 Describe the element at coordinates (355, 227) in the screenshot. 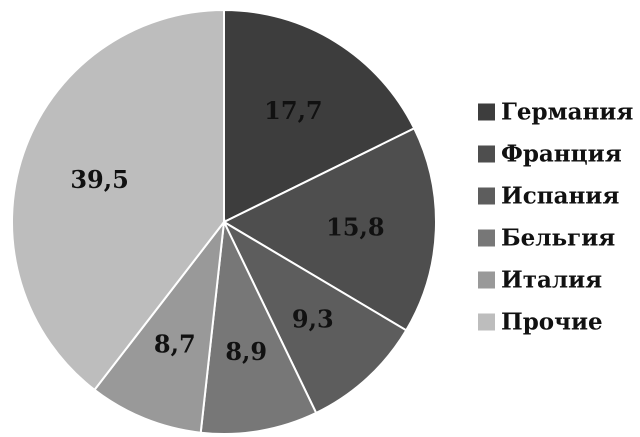

I see `pie-data-label-2: 15,8` at that location.